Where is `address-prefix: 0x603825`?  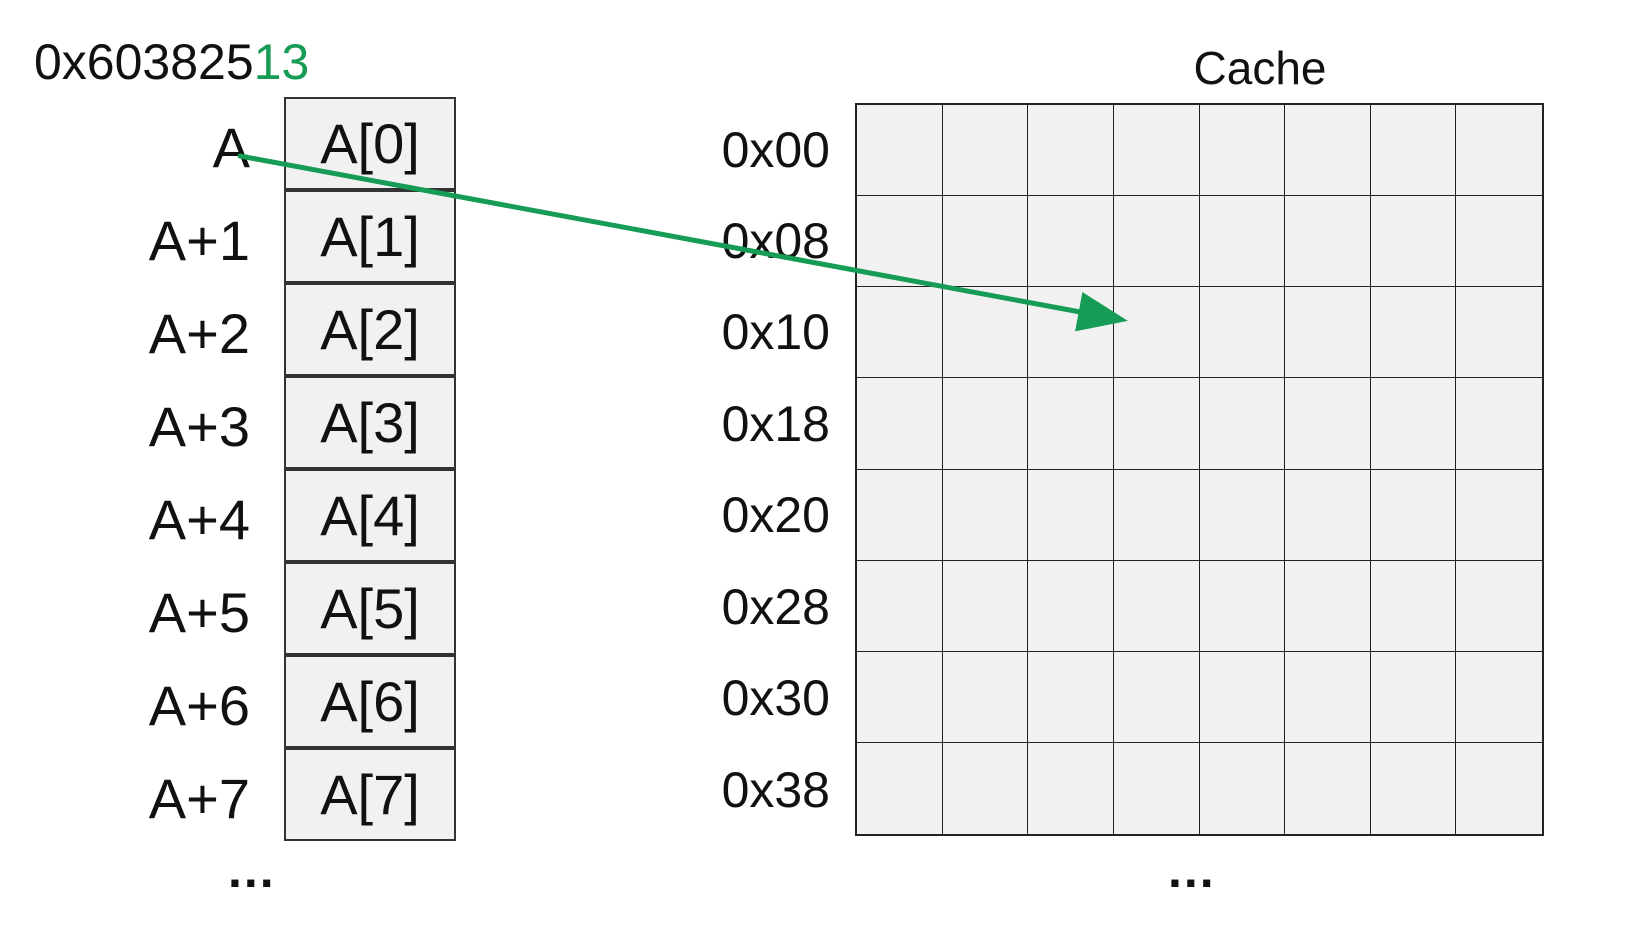 address-prefix: 0x603825 is located at coordinates (144, 62).